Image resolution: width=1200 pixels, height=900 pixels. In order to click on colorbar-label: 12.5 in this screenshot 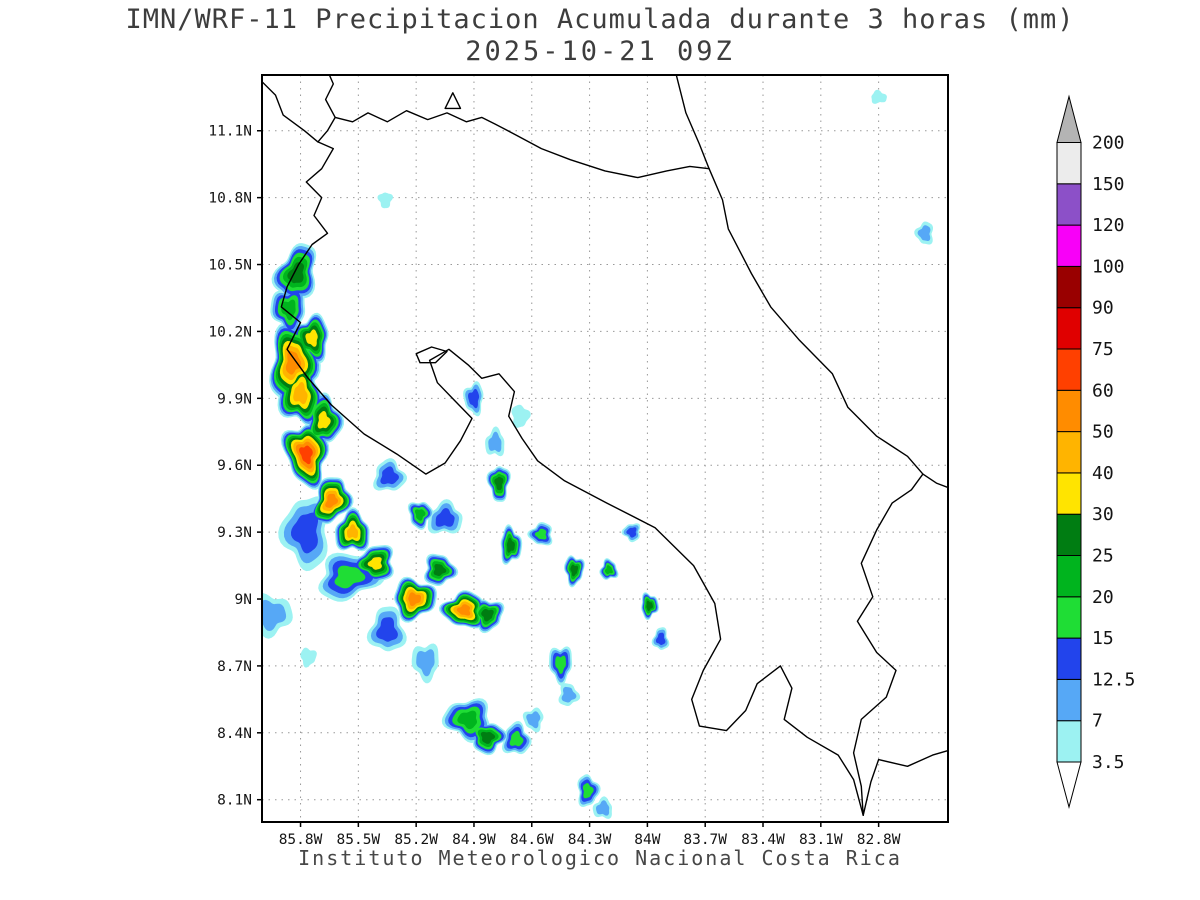, I will do `click(1113, 679)`.